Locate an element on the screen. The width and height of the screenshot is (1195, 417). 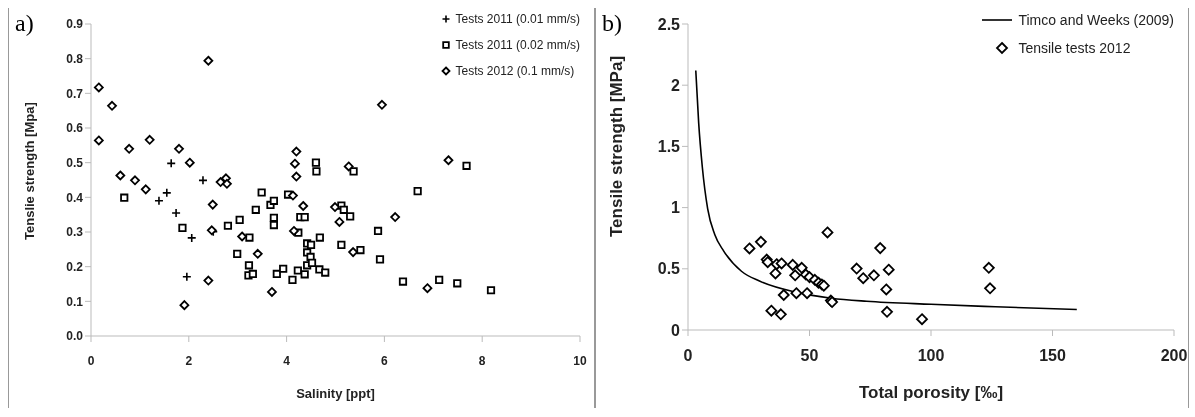
legend-label: Tests 2012 (0.1 mm/s) is located at coordinates (515, 71).